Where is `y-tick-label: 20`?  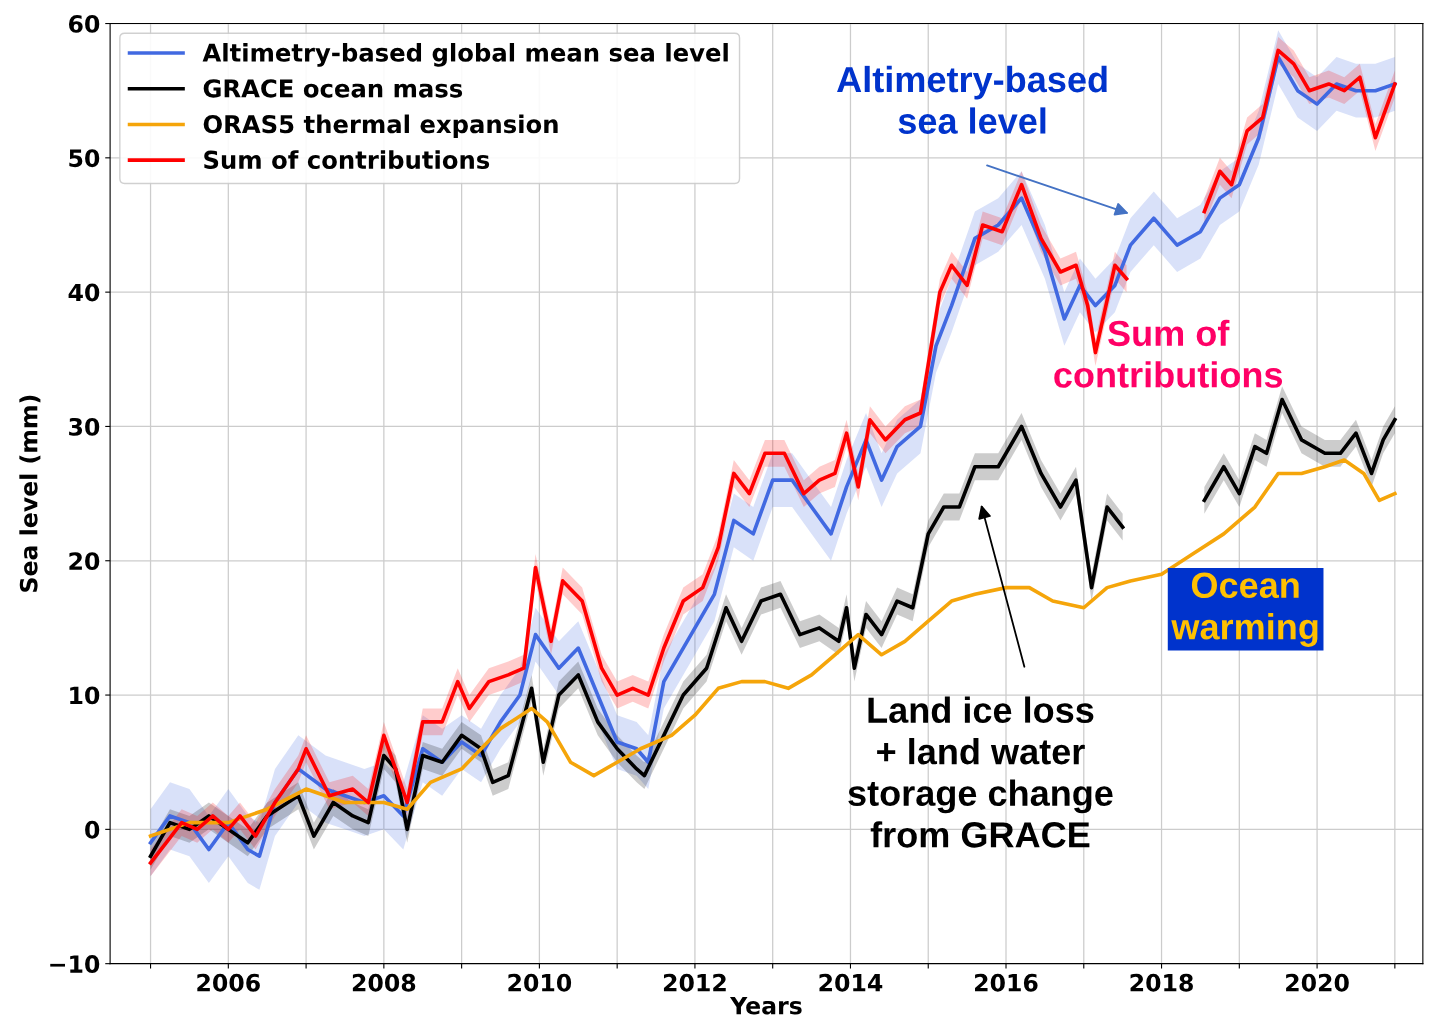
y-tick-label: 20 is located at coordinates (84, 561).